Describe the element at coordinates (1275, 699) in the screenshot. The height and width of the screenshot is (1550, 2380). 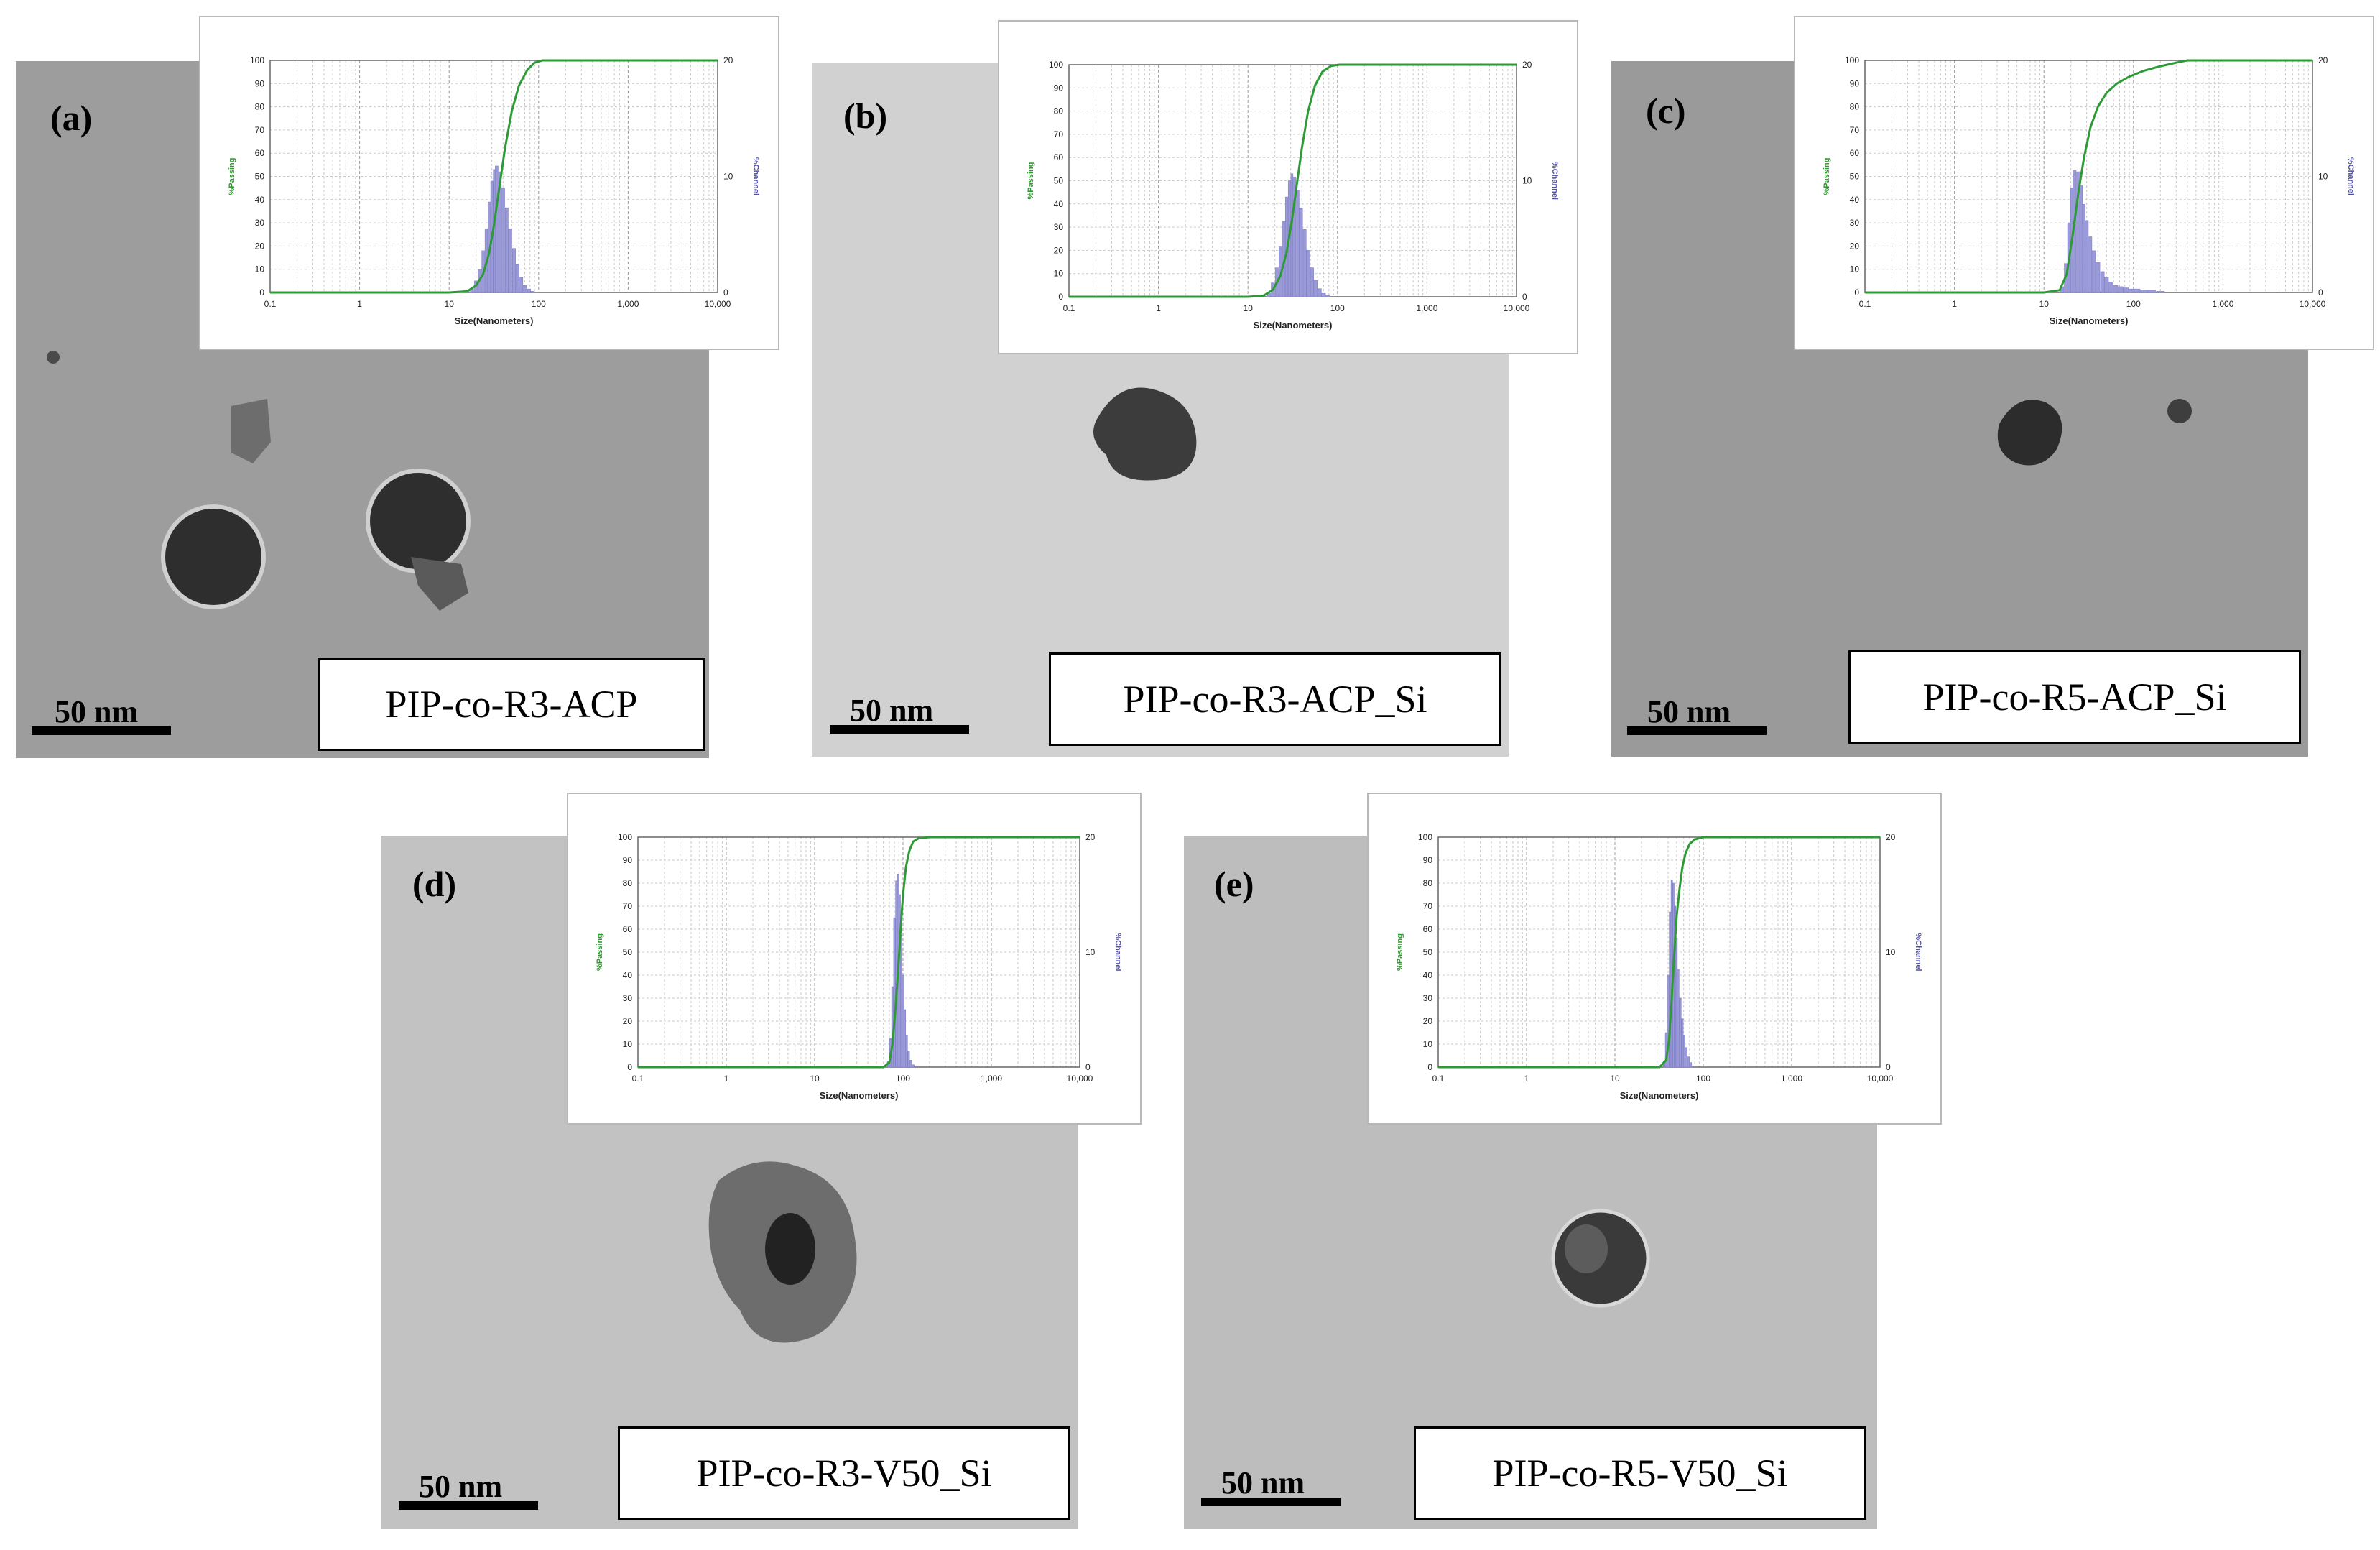
I see `sample-label: PIP-co-R3-ACP_Si` at that location.